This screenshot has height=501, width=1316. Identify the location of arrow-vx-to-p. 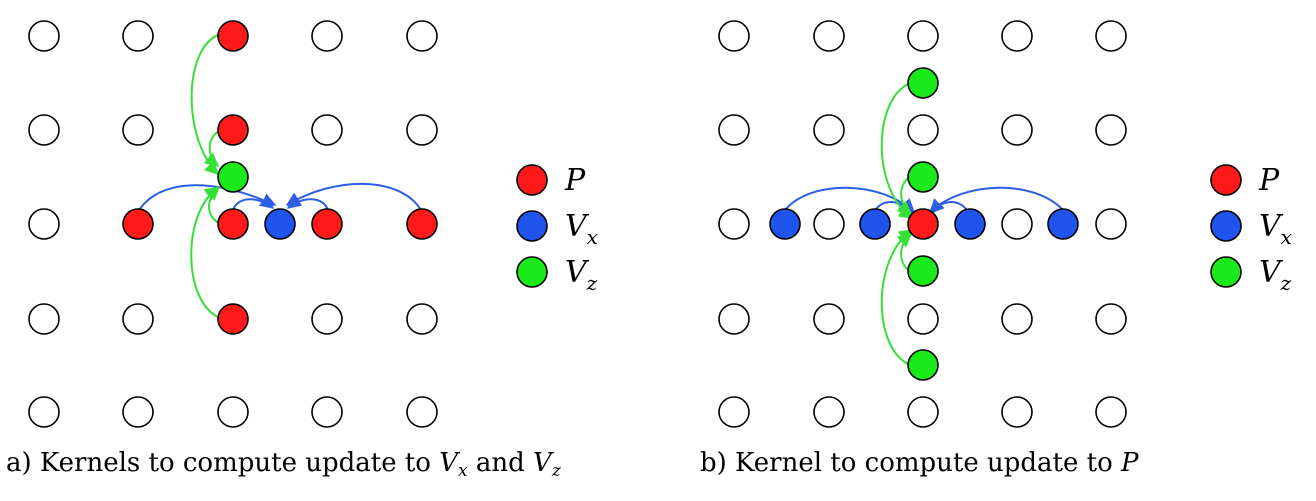
(996, 199).